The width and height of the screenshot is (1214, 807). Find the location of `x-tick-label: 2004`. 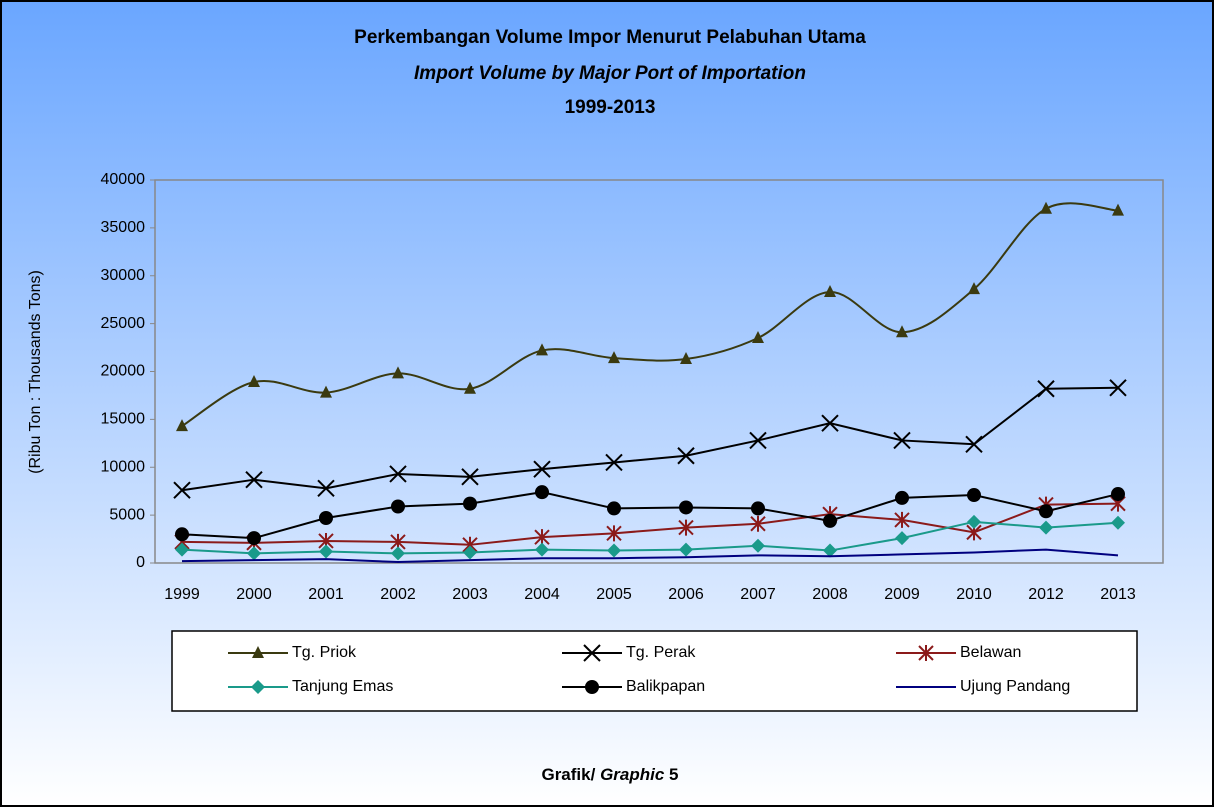

x-tick-label: 2004 is located at coordinates (542, 594).